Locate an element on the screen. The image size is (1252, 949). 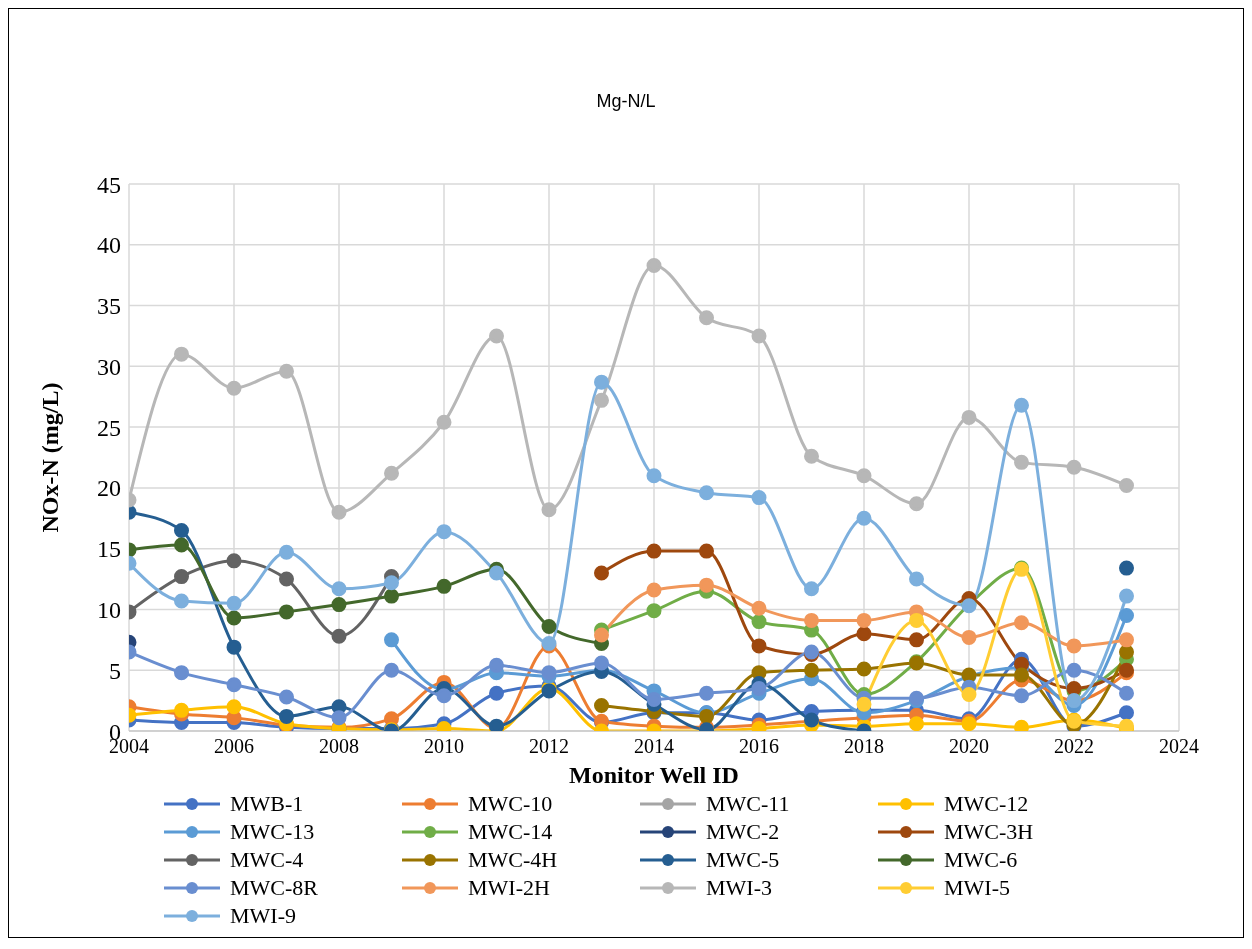
y-tick-label: 35 is located at coordinates (109, 306).